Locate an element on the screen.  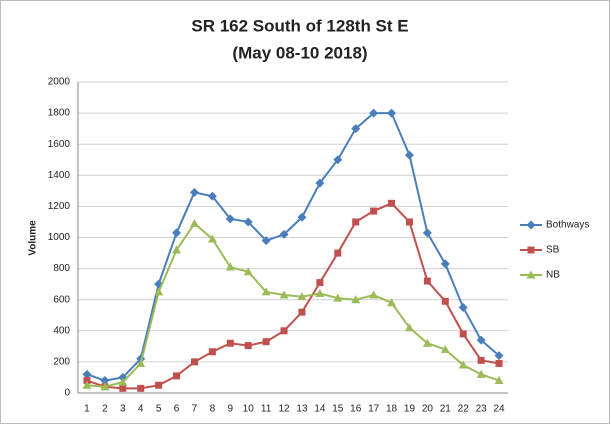
x-tick-label: 6 is located at coordinates (177, 409).